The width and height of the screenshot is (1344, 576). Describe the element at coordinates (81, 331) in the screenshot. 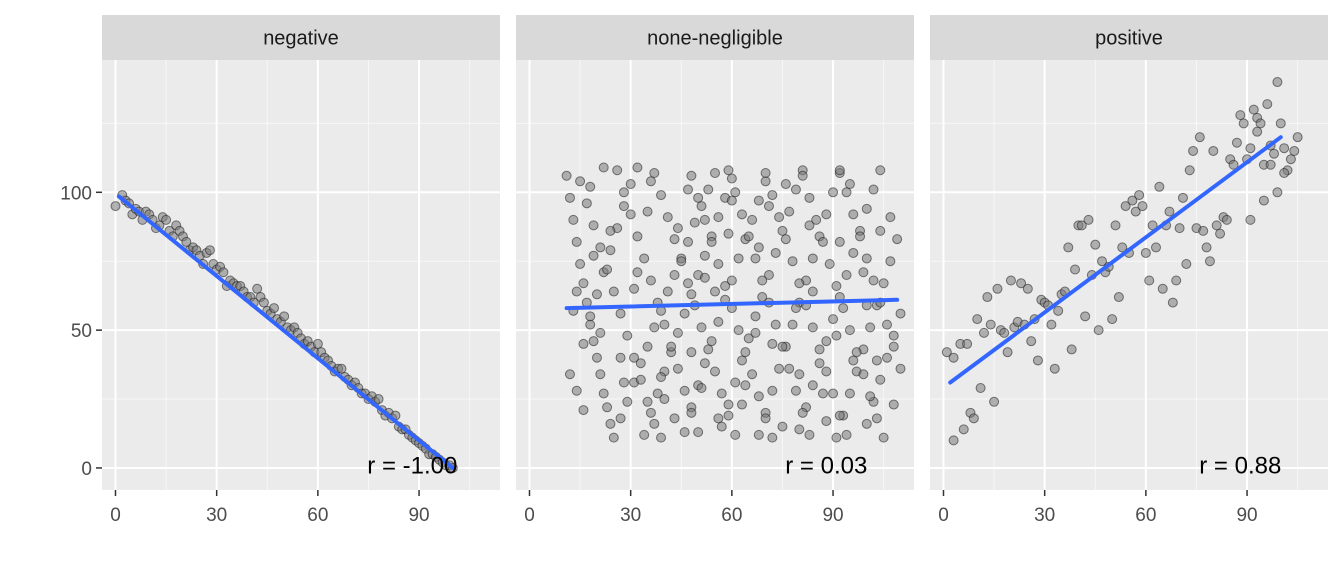

I see `y-tick-label: 50` at that location.